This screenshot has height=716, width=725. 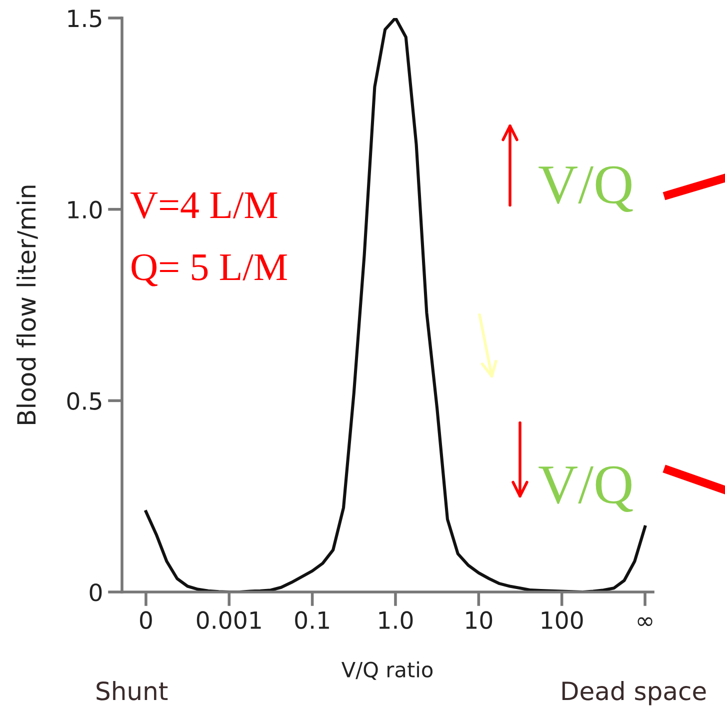 What do you see at coordinates (562, 620) in the screenshot?
I see `x-tick-label: 100` at bounding box center [562, 620].